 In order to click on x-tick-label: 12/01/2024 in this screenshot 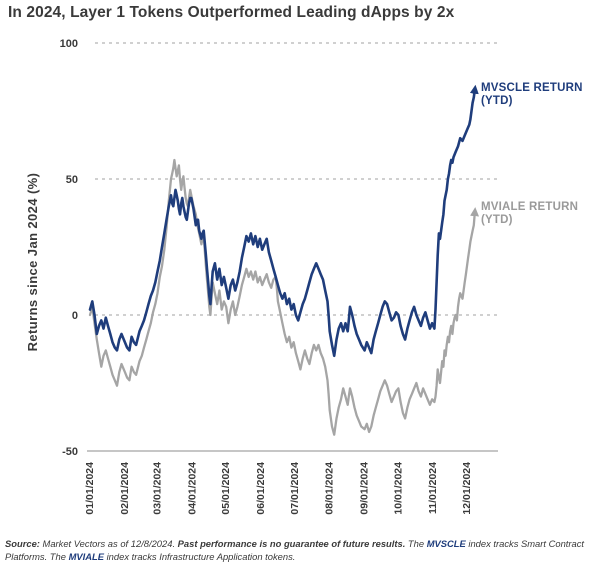, I will do `click(467, 488)`.